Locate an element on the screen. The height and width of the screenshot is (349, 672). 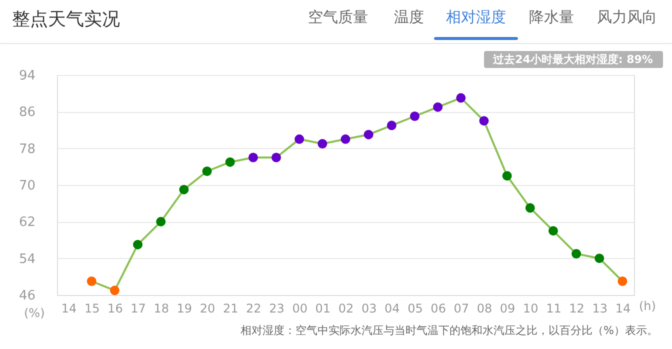
x-tick-label: 06 is located at coordinates (438, 309).